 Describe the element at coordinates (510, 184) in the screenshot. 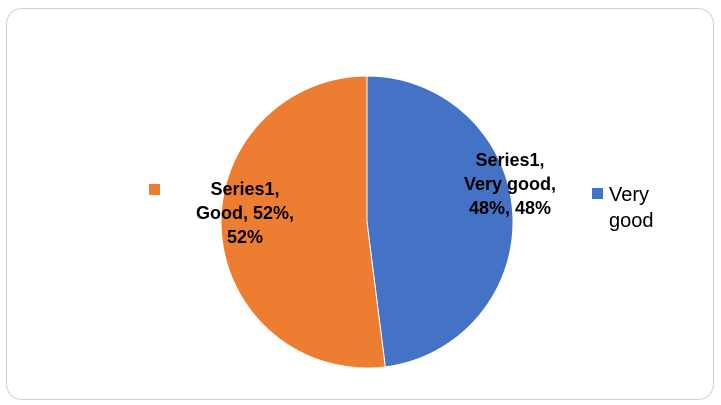

I see `data-label-very-good: Series1, Very good, 48%, 48%` at that location.